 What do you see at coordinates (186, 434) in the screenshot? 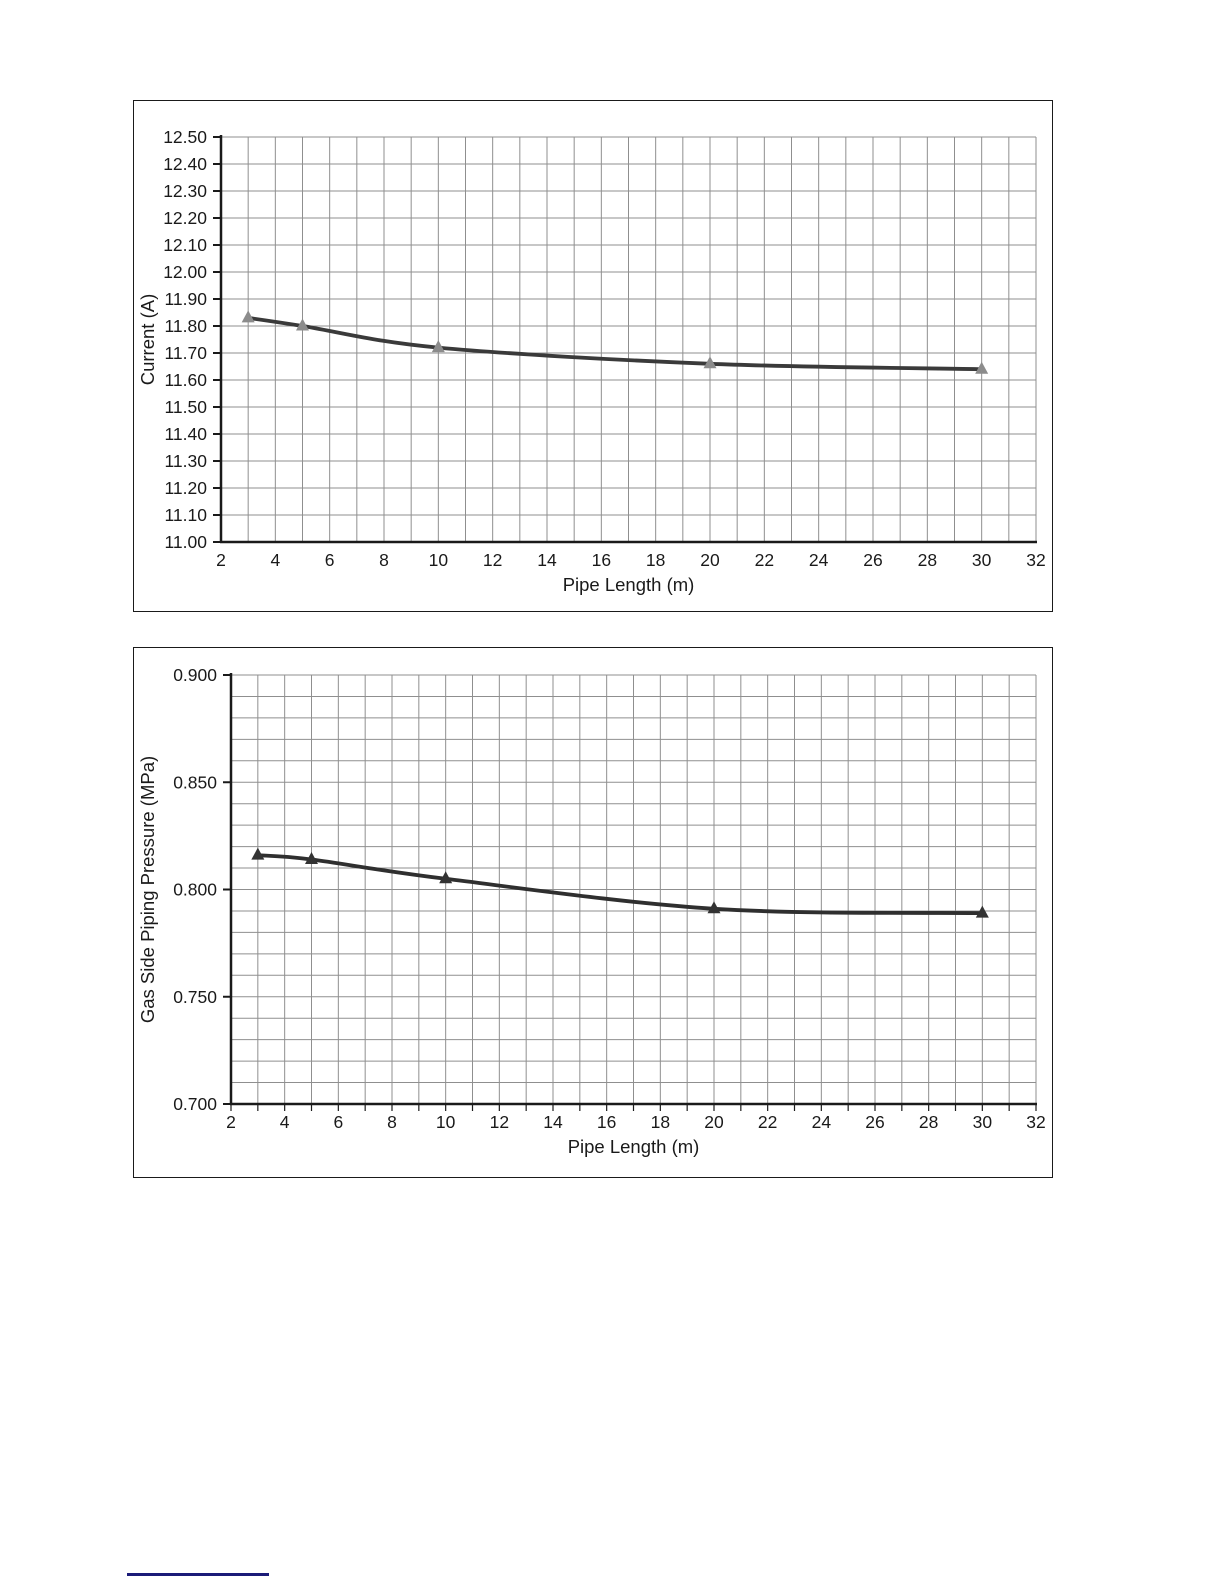
I see `y-tick-label: 11.40` at bounding box center [186, 434].